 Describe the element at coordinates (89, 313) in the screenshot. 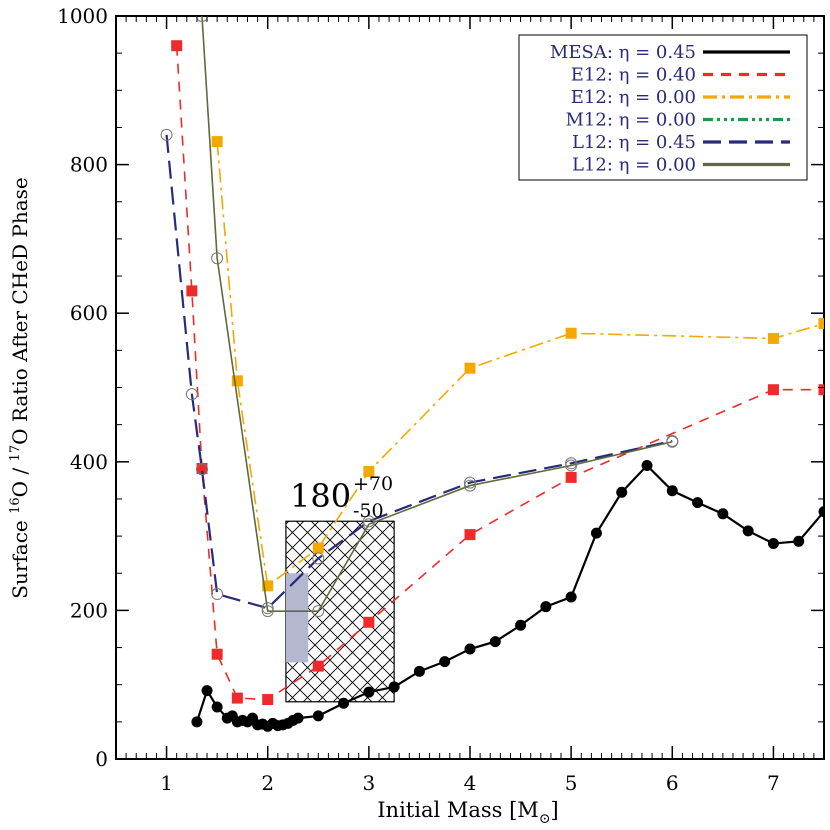

I see `y-tick-label: 600` at that location.